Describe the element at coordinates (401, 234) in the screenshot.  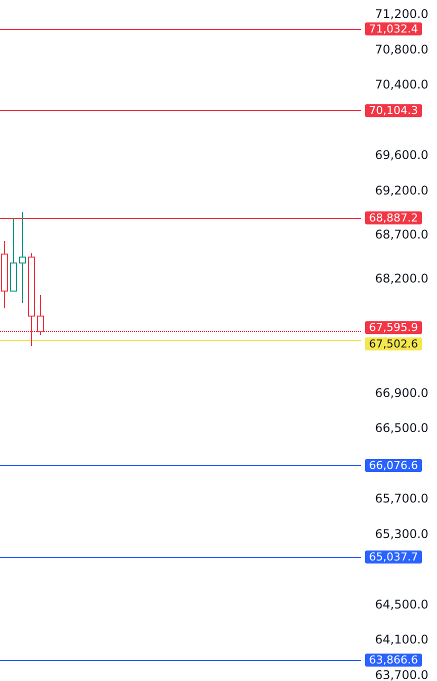
I see `y-tick-label: 68,700.0` at that location.